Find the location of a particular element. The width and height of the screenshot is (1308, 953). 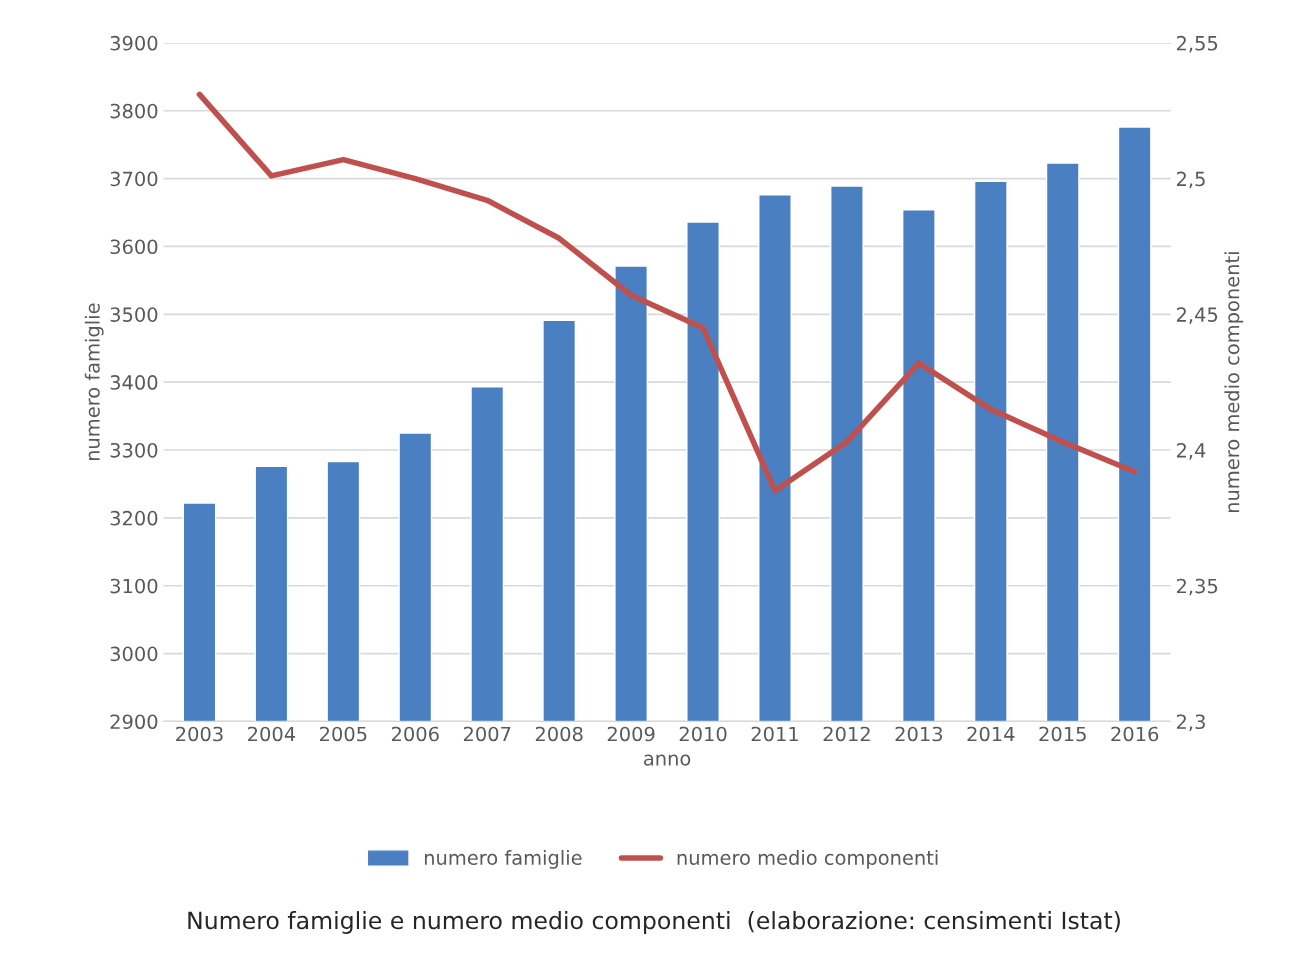

x-tick-label: 2011 is located at coordinates (774, 734).